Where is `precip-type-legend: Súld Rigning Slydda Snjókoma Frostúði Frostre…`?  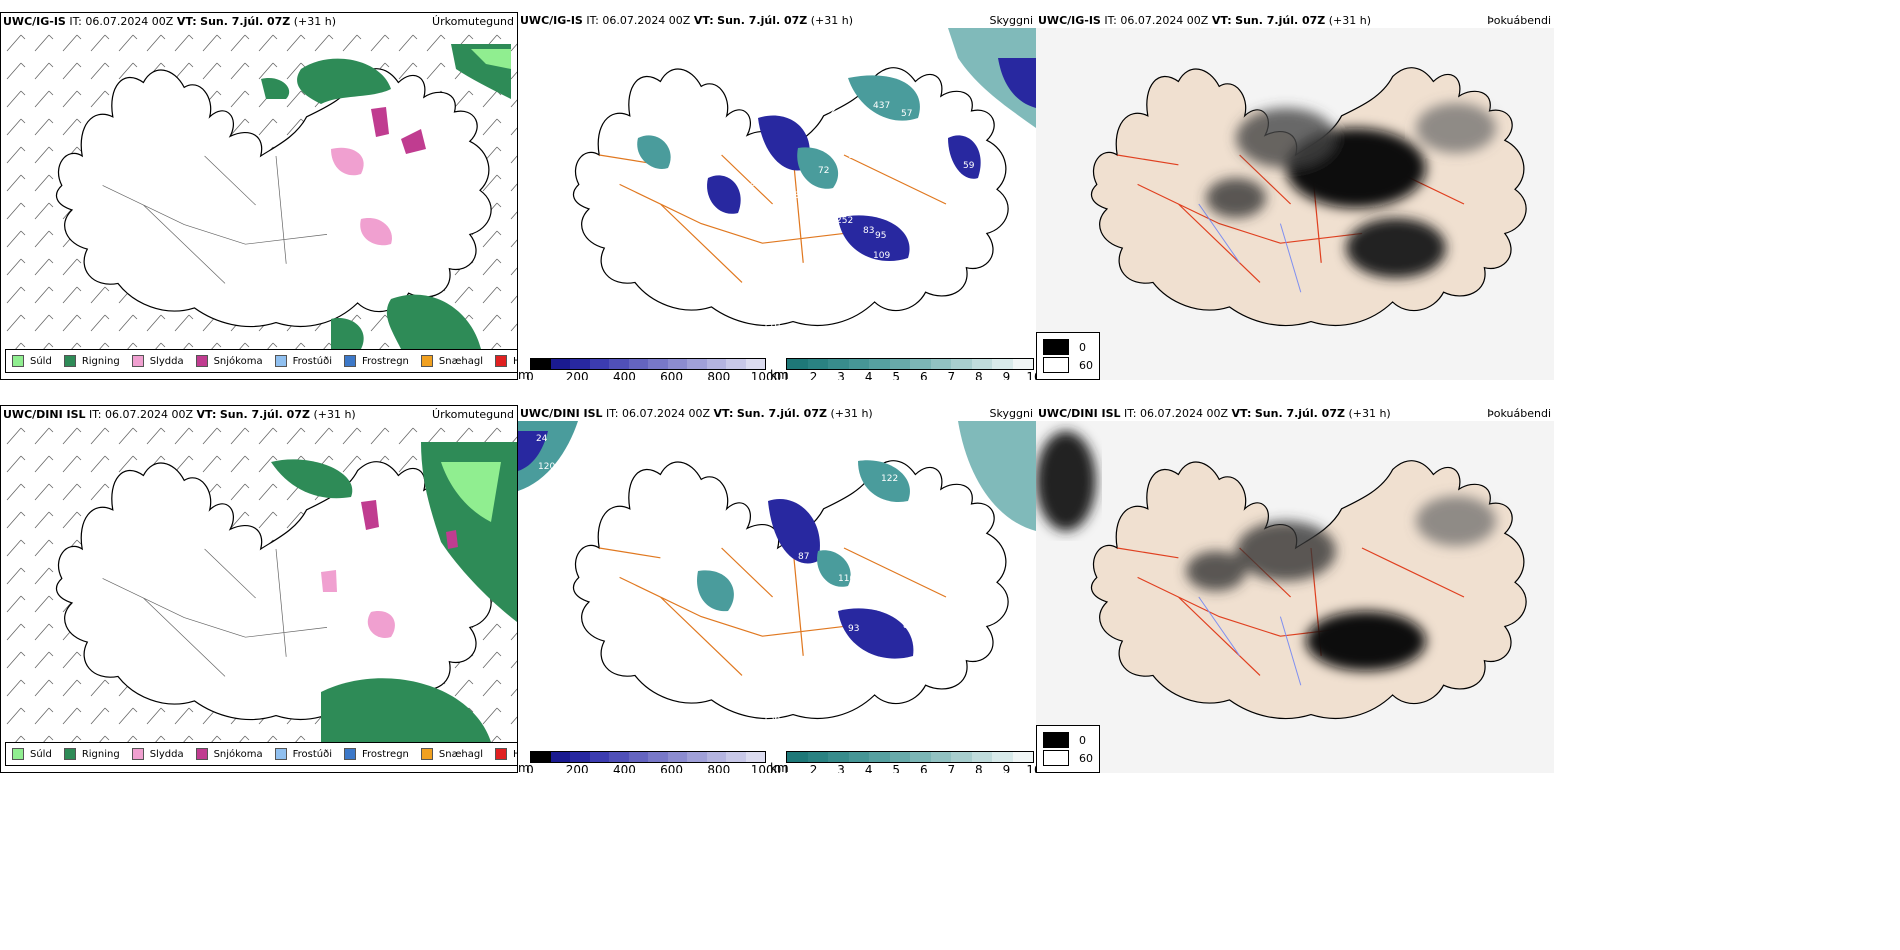 precip-type-legend: Súld Rigning Slydda Snjókoma Frostúði Frostre… is located at coordinates (261, 754).